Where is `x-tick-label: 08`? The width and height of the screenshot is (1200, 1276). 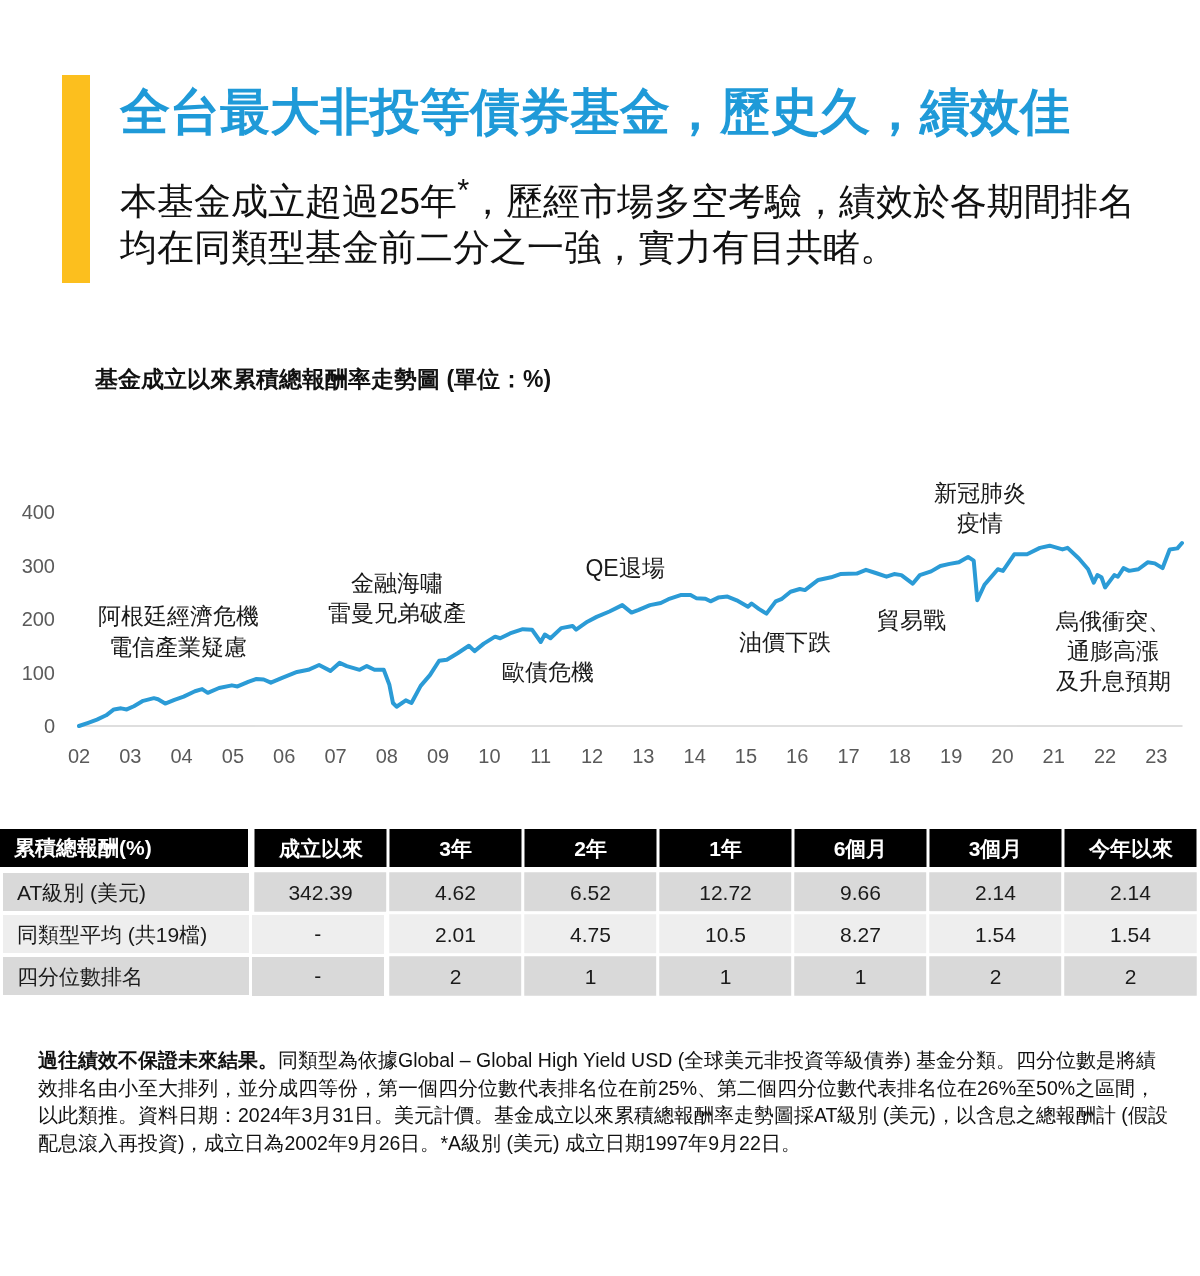
x-tick-label: 08 is located at coordinates (386, 756).